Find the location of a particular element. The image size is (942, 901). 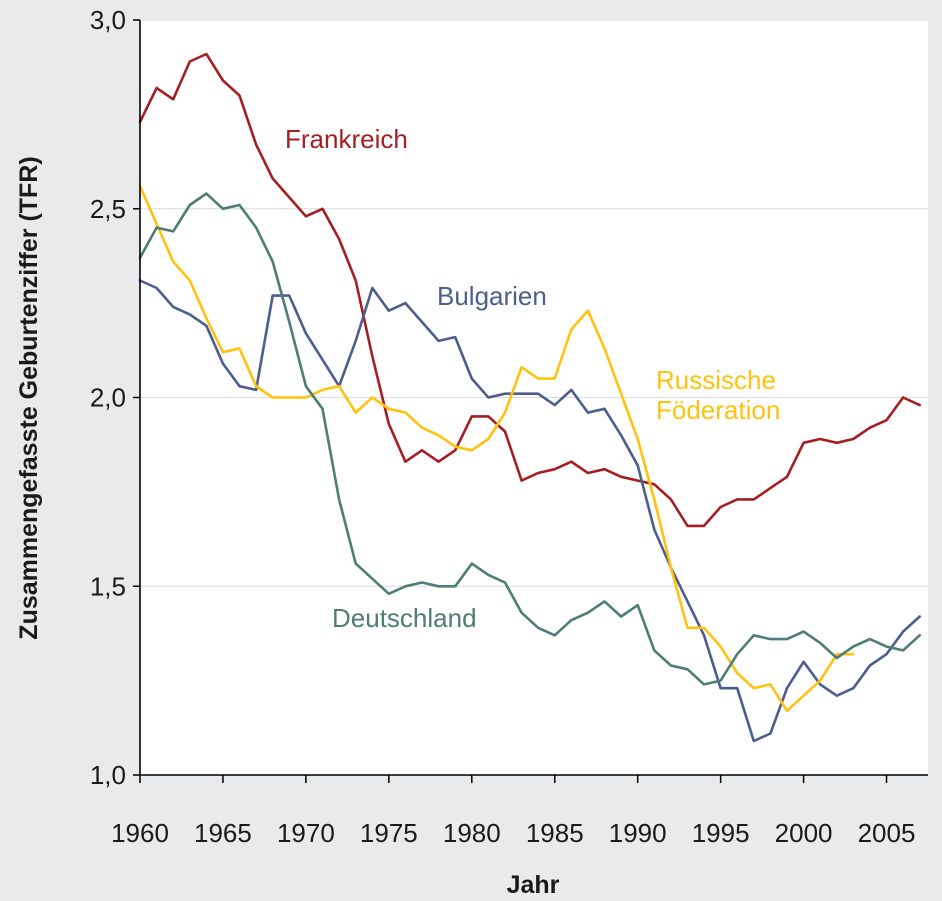

y-axis-ticks: 1,0 1,5 2,0 2,5 3,0 is located at coordinates (115, 397).